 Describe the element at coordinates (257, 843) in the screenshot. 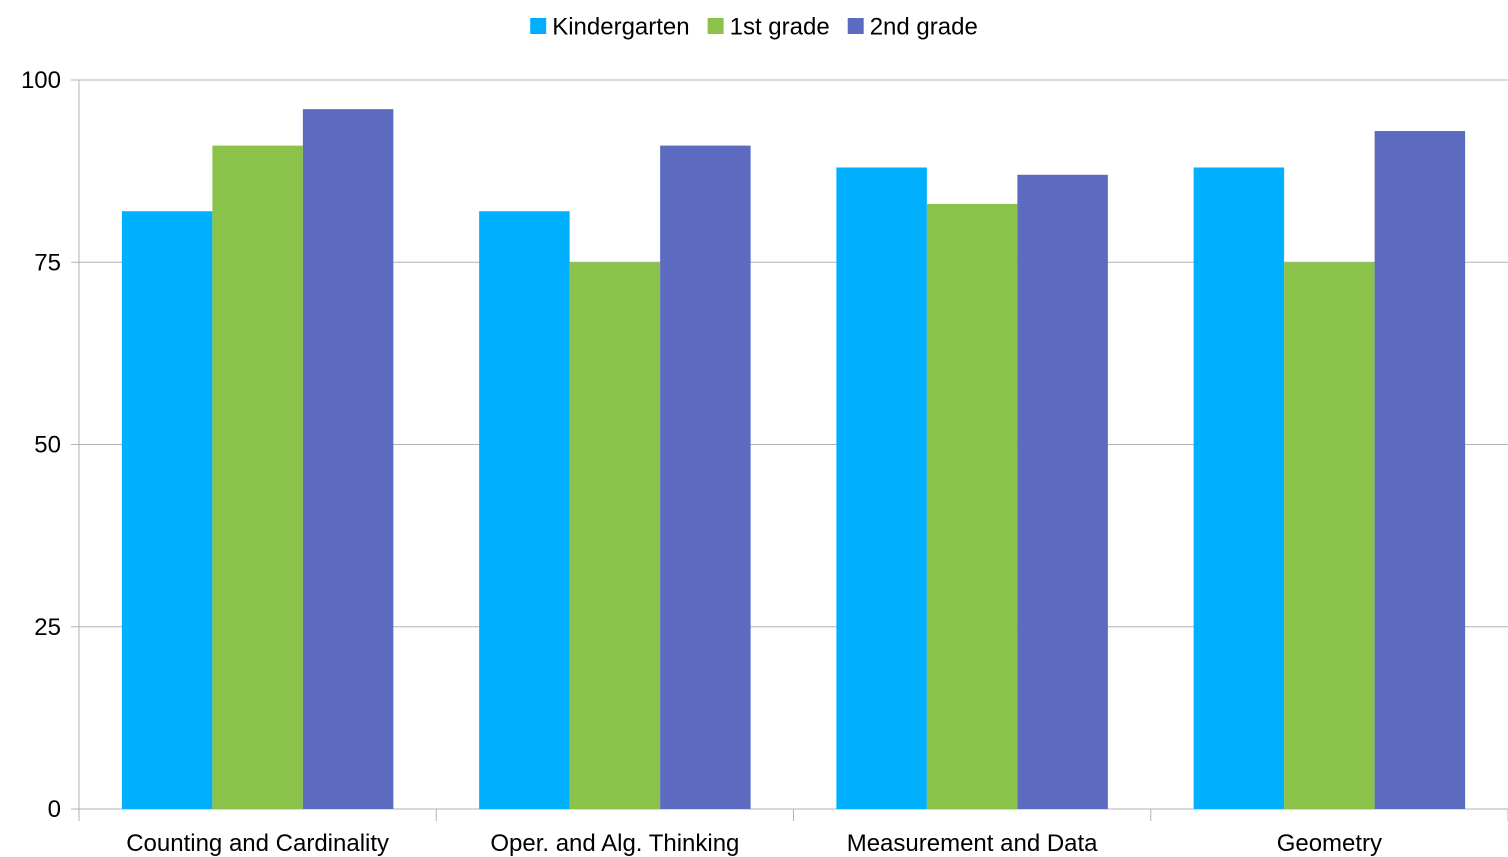

I see `x-category-label: Counting and Cardinality` at that location.